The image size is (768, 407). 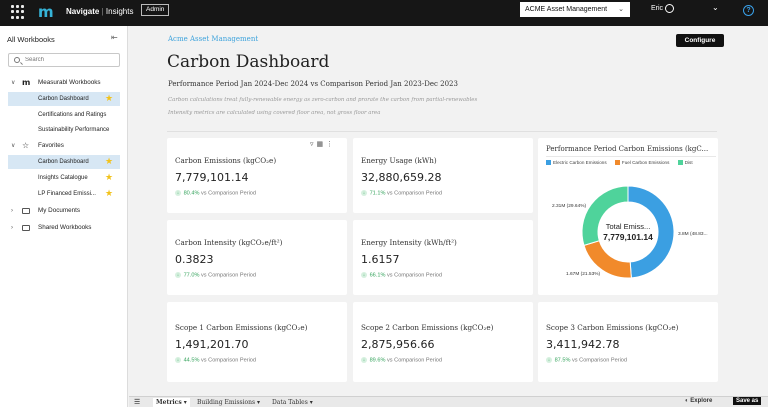 What do you see at coordinates (377, 193) in the screenshot?
I see `delta-percent: 71.1%` at bounding box center [377, 193].